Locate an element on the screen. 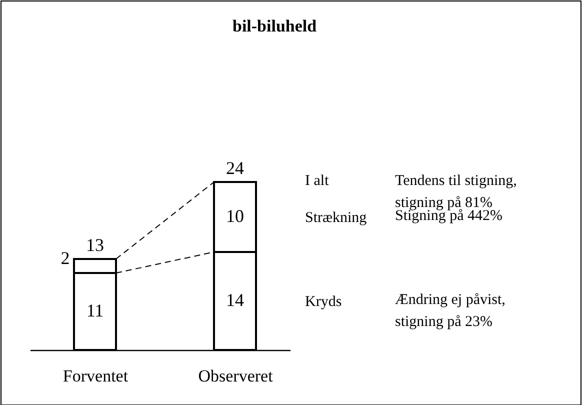  total-label: 13 is located at coordinates (95, 245).